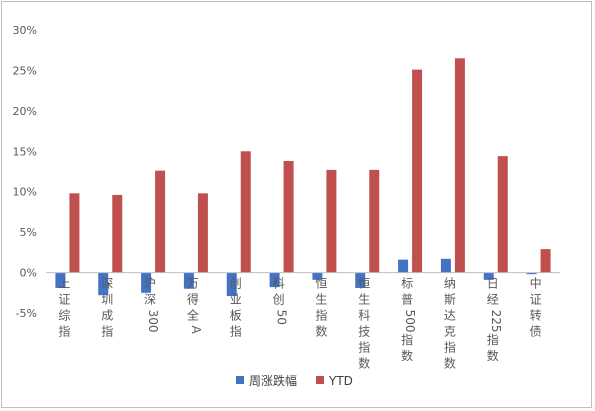  I want to click on y-tick-label: 20%, so click(25, 111).